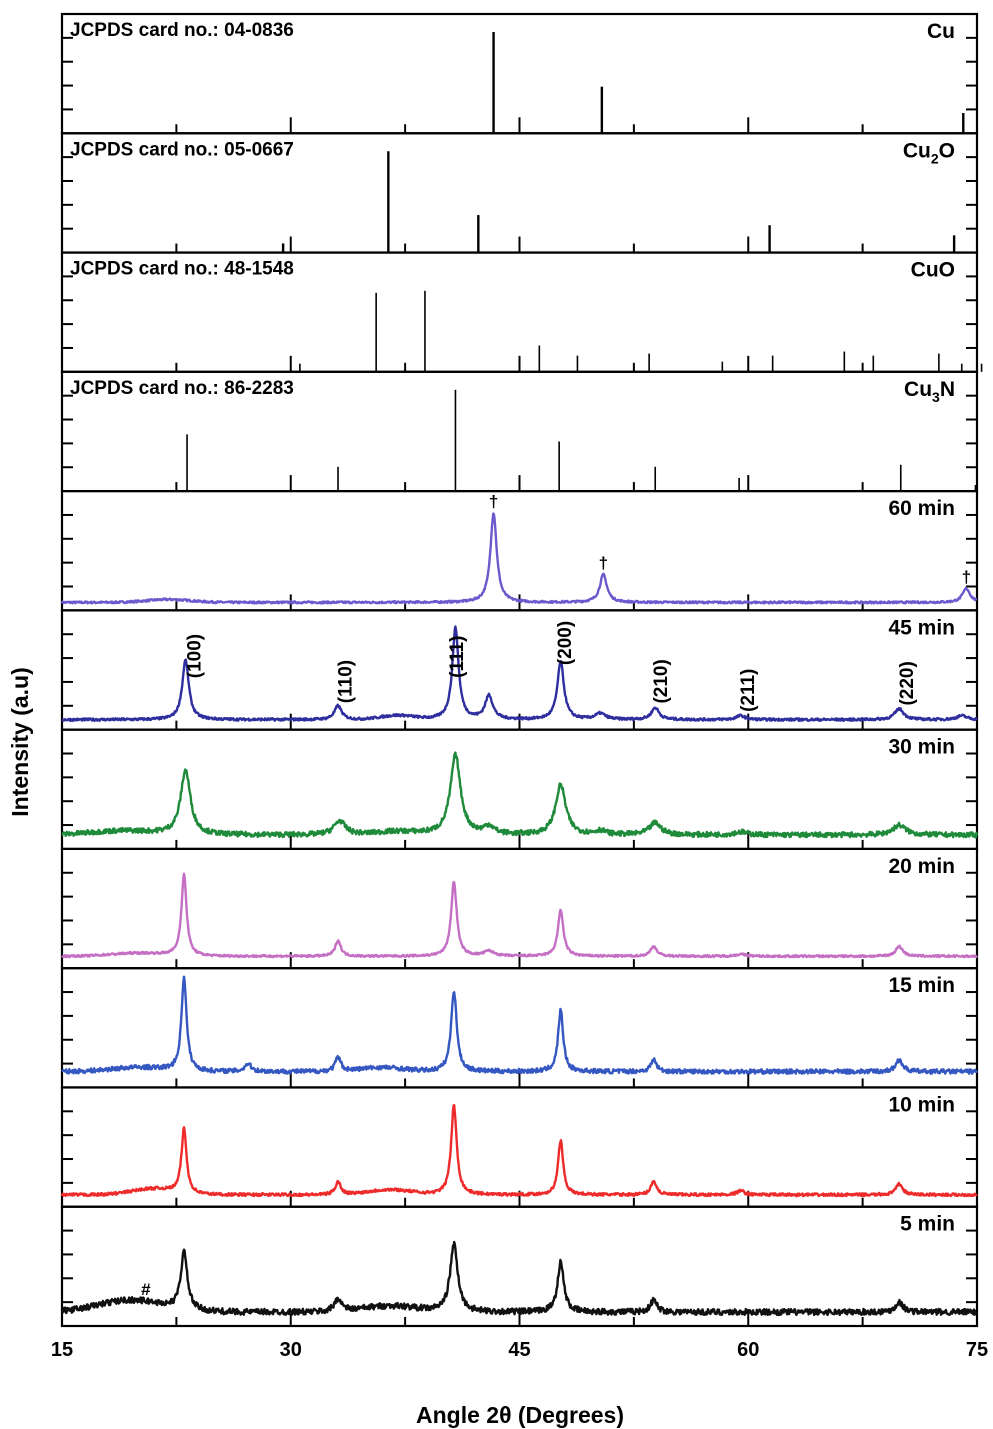  Describe the element at coordinates (519, 431) in the screenshot. I see `panel-4: JCPDS card no.: 86-2283 Cu3N` at that location.